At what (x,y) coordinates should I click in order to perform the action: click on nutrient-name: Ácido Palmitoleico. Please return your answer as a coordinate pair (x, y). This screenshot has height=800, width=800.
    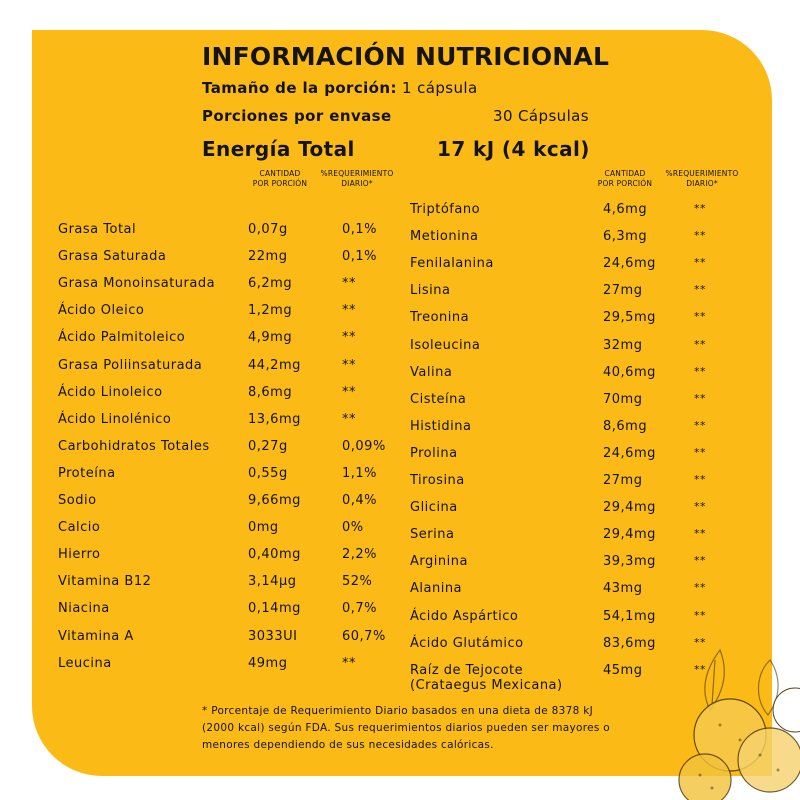
    Looking at the image, I should click on (122, 338).